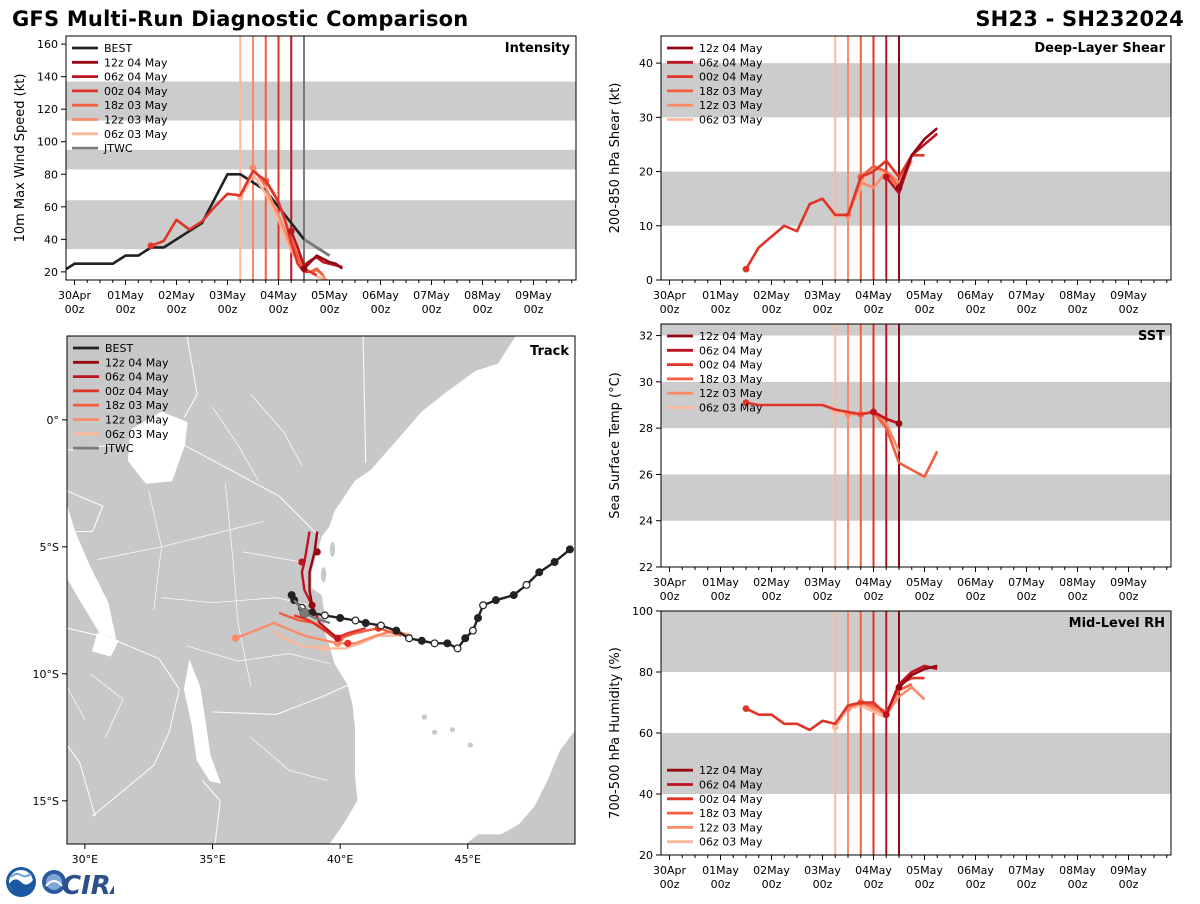  What do you see at coordinates (176, 302) in the screenshot?
I see `x-tick-label: 02May 00z` at bounding box center [176, 302].